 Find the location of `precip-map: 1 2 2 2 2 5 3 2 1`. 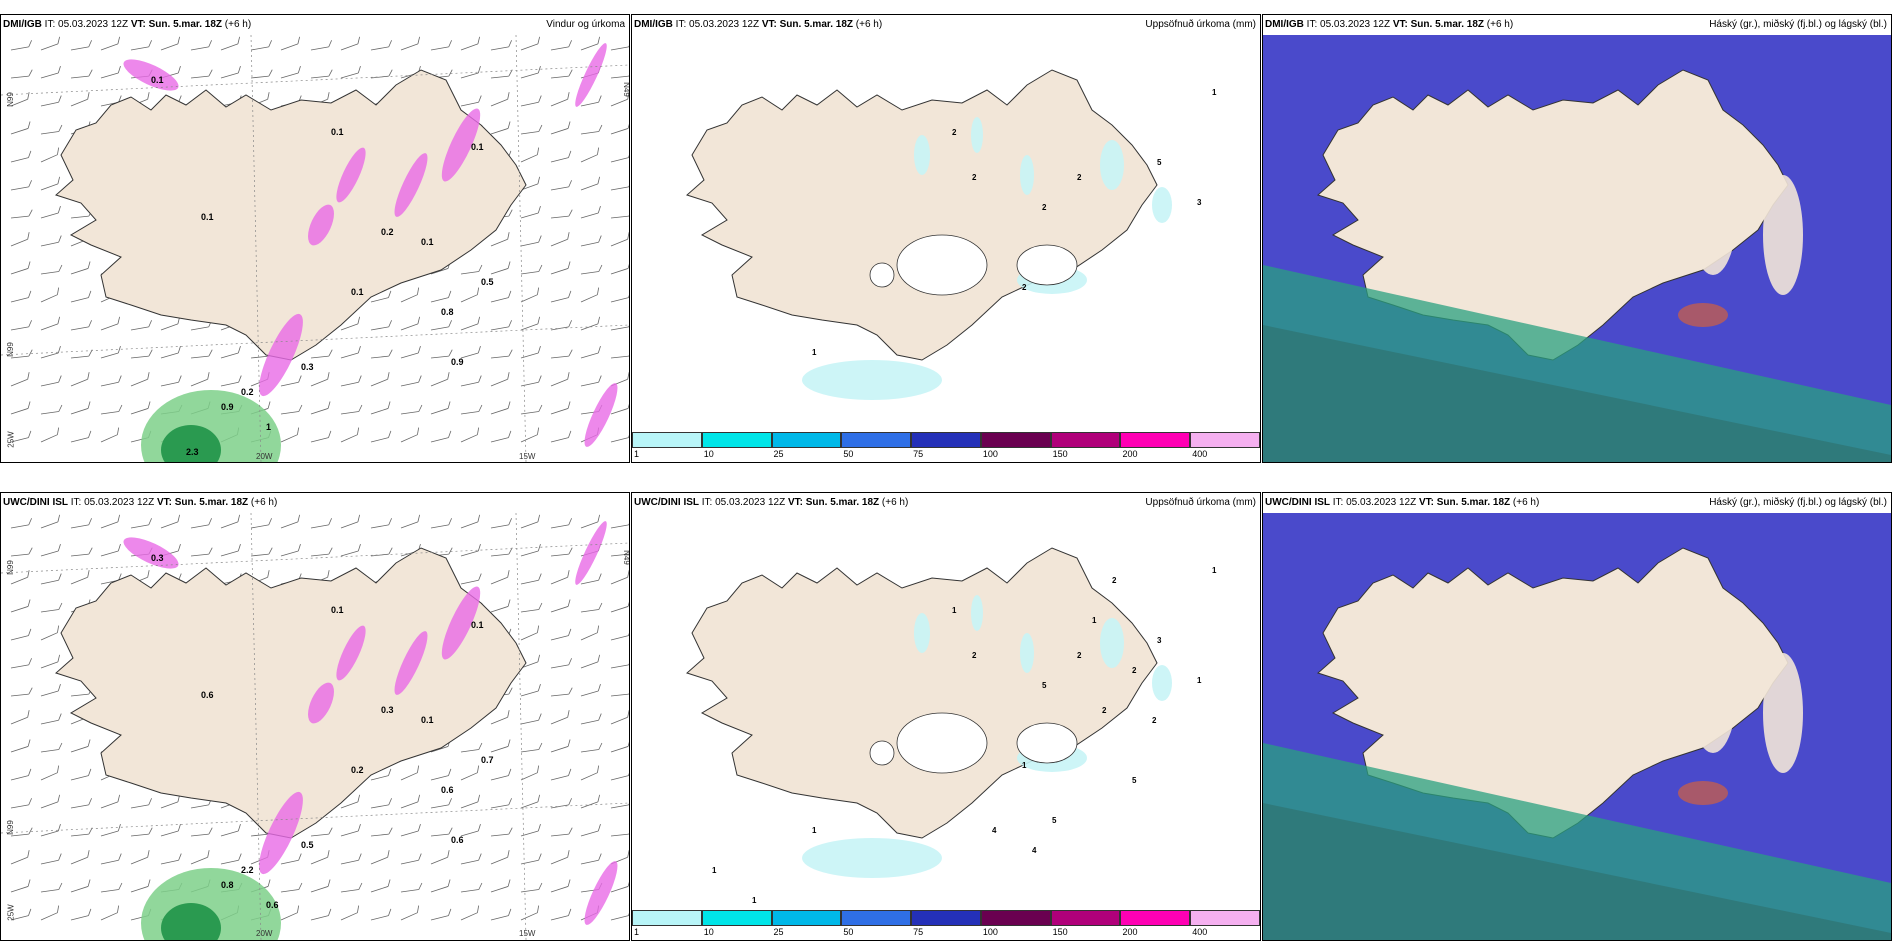

precip-map: 1 2 2 2 2 5 3 2 1 is located at coordinates (951, 234).